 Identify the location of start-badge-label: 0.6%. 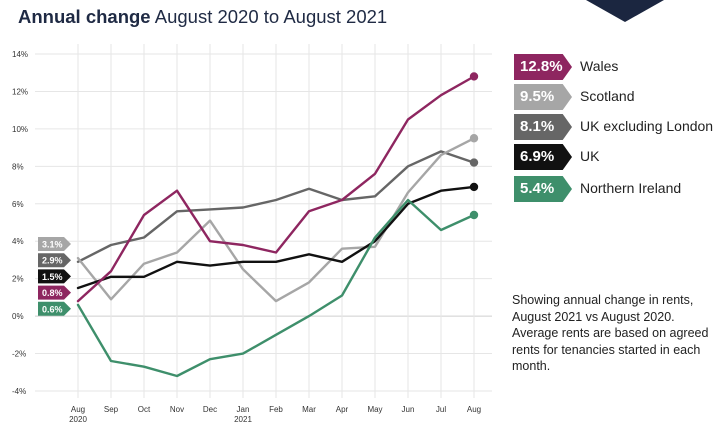
(52, 309).